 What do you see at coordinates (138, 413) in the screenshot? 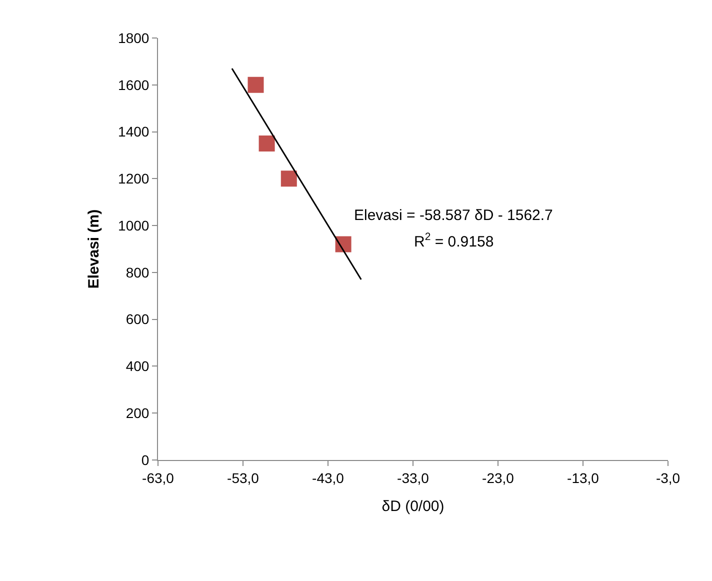
I see `y-tick-label: 200` at bounding box center [138, 413].